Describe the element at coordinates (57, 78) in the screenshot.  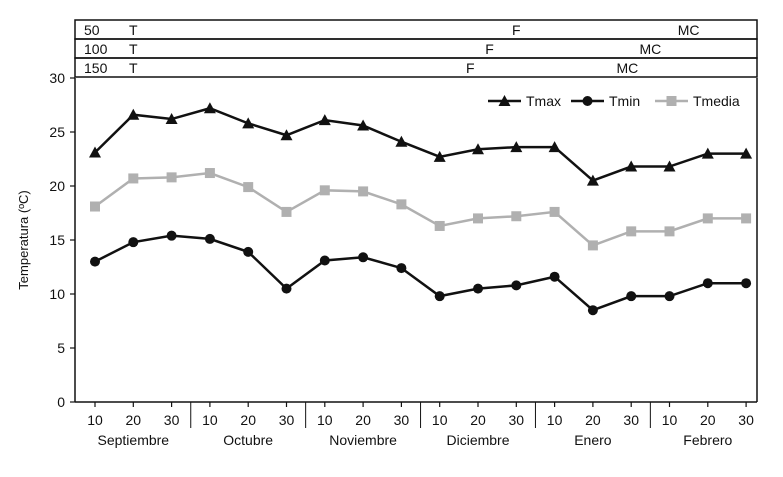
I see `y-tick-label: 30` at that location.